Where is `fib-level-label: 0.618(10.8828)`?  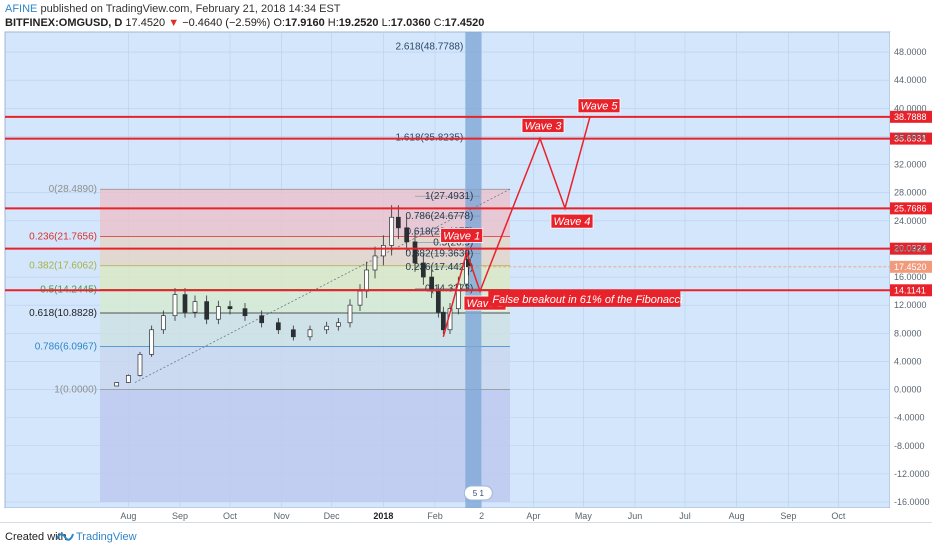 fib-level-label: 0.618(10.8828) is located at coordinates (63, 313).